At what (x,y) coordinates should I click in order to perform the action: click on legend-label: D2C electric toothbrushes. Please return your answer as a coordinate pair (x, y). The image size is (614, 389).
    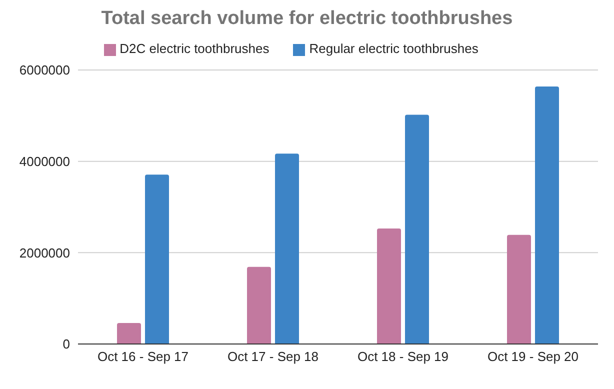
    Looking at the image, I should click on (195, 48).